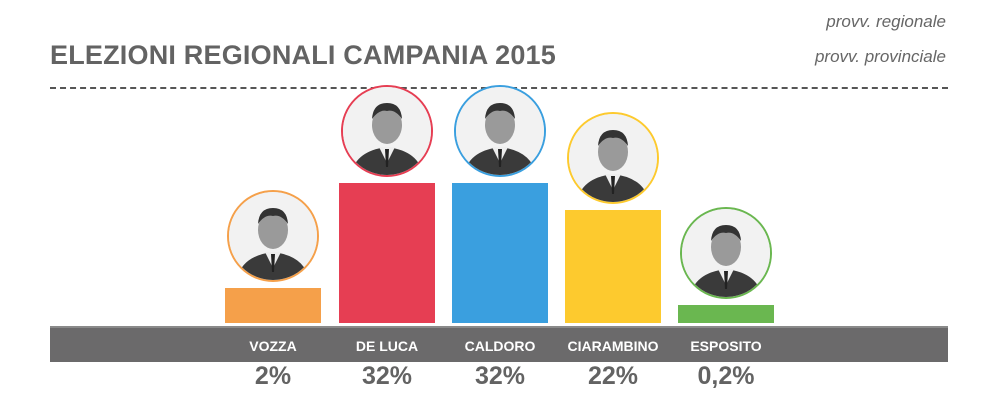  I want to click on chart-title: ELEZIONI REGIONALI CAMPANIA 2015, so click(303, 55).